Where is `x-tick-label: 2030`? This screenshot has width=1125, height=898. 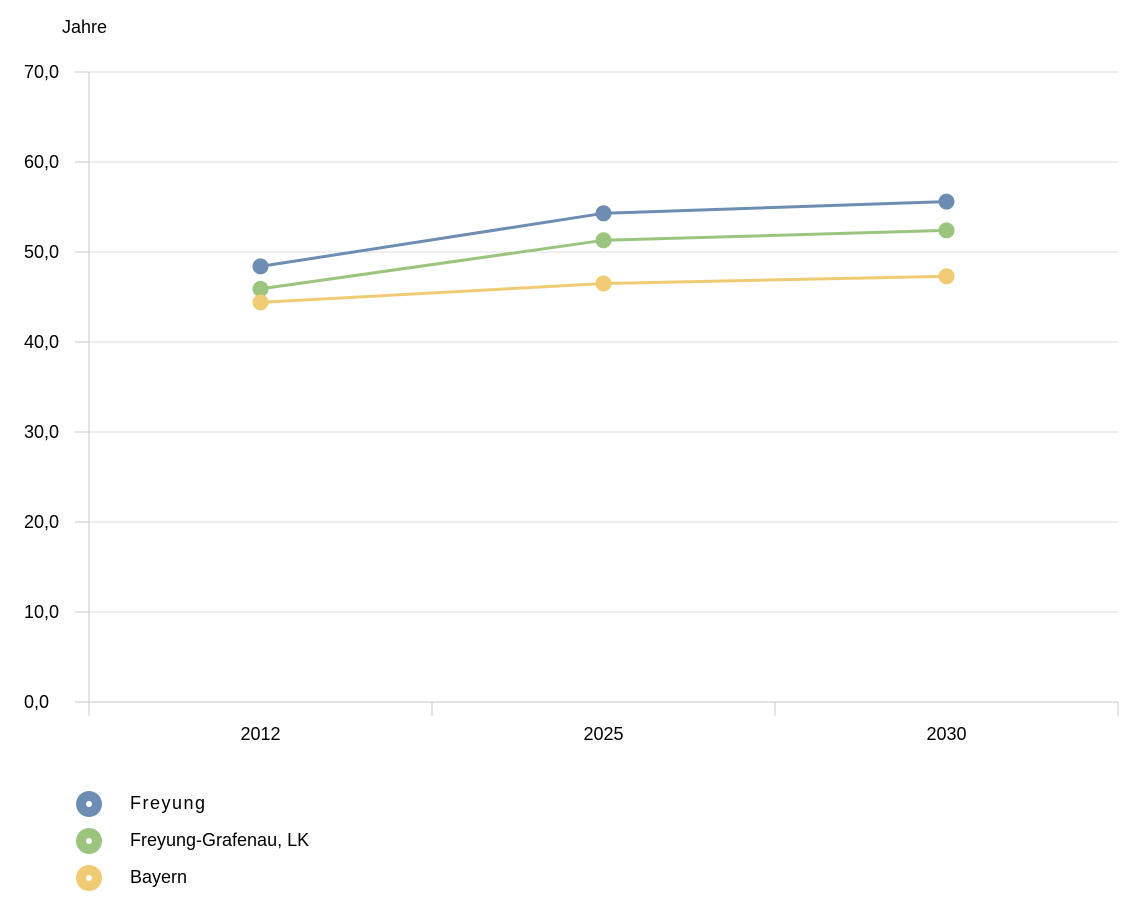 x-tick-label: 2030 is located at coordinates (946, 734).